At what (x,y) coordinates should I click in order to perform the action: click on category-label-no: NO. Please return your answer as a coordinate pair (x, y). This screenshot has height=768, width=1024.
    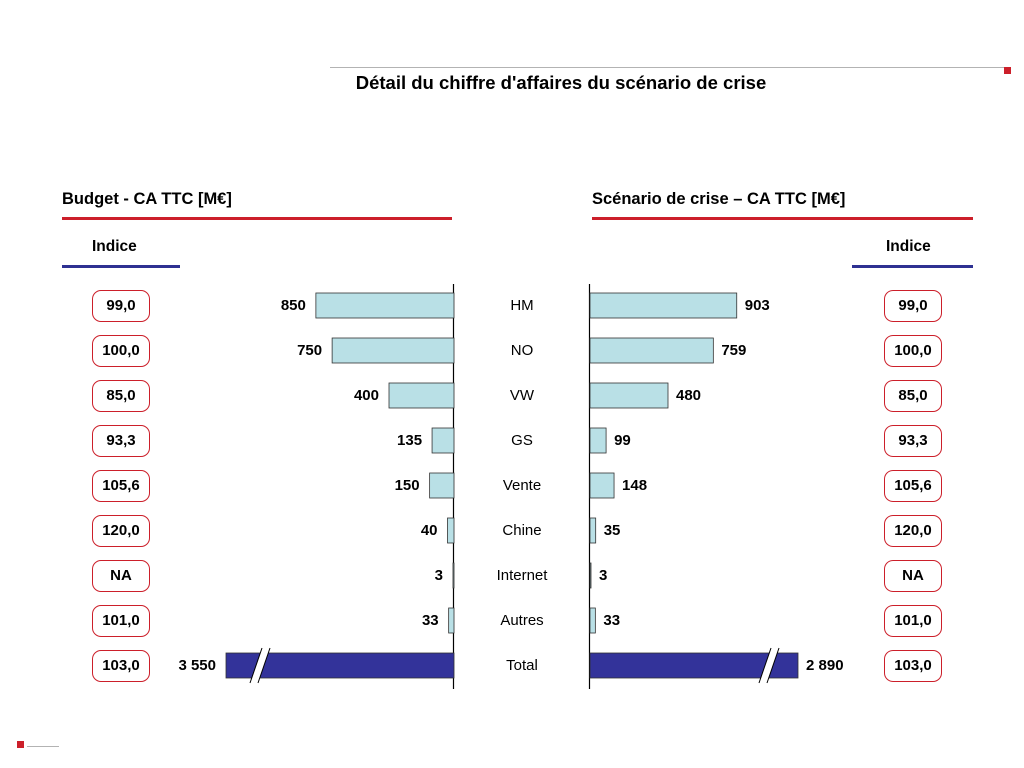
    Looking at the image, I should click on (522, 350).